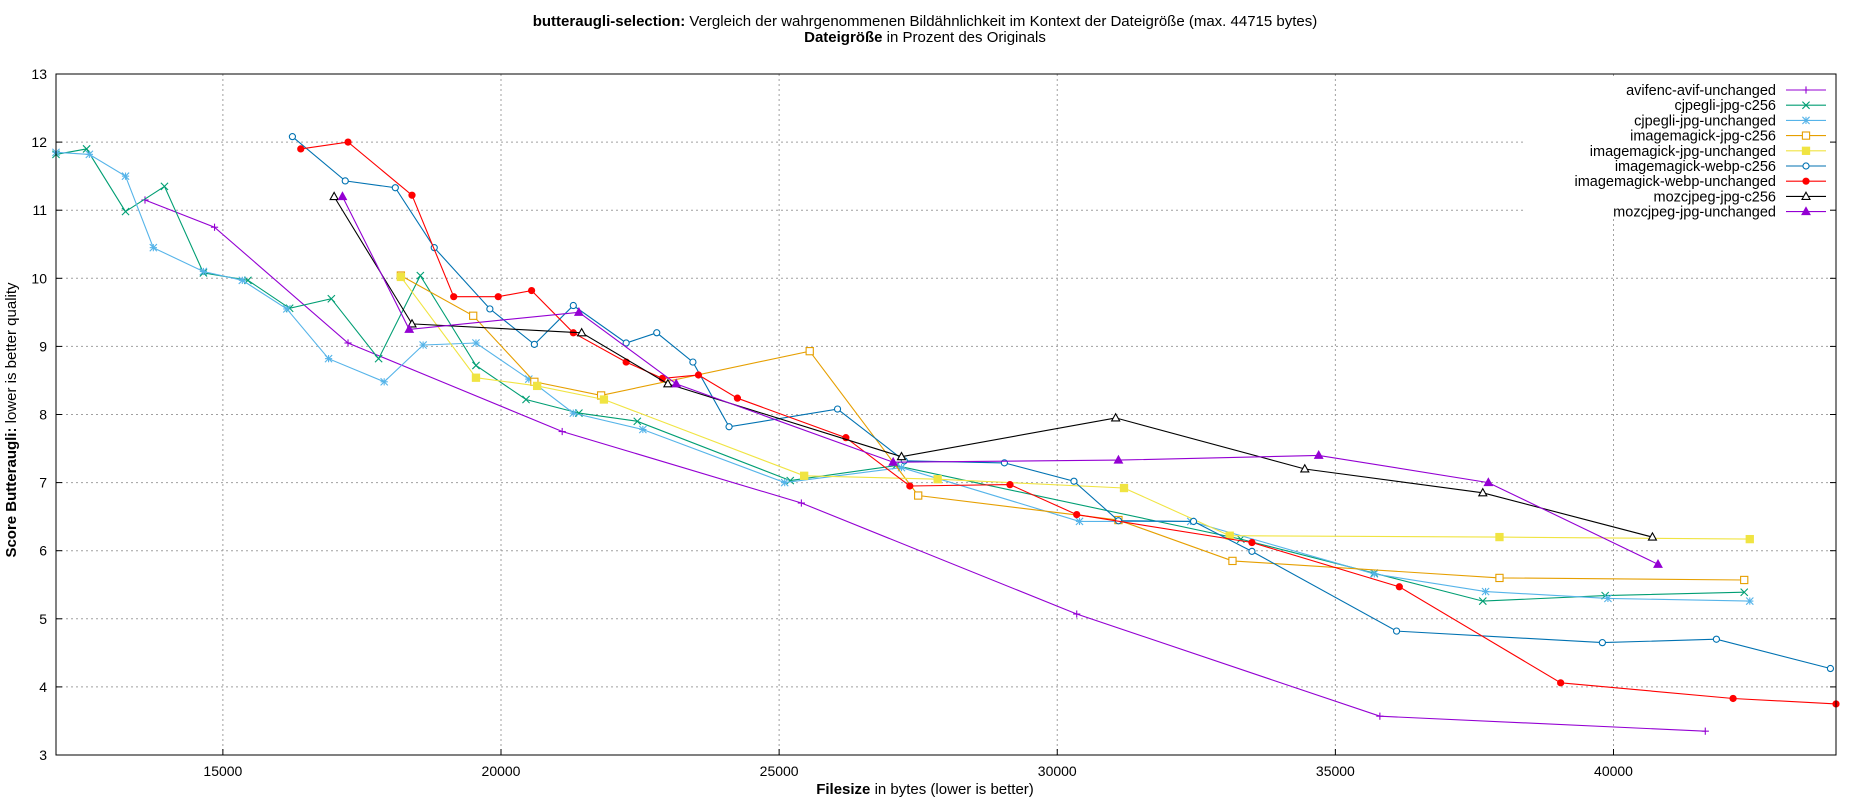 The image size is (1850, 805). I want to click on legend-label: imagemagick-webp-unchanged, so click(1675, 182).